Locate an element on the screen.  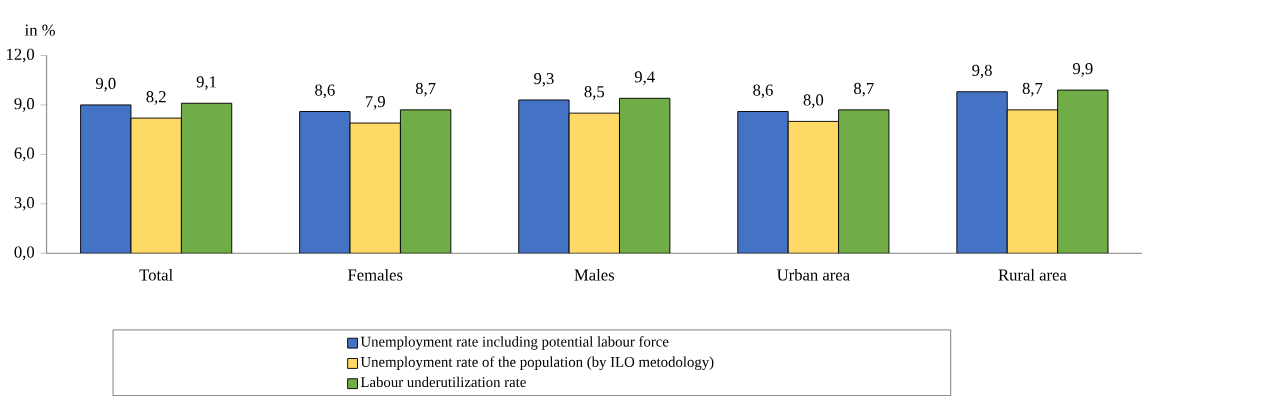
x-tick-label: Rural area is located at coordinates (1032, 274).